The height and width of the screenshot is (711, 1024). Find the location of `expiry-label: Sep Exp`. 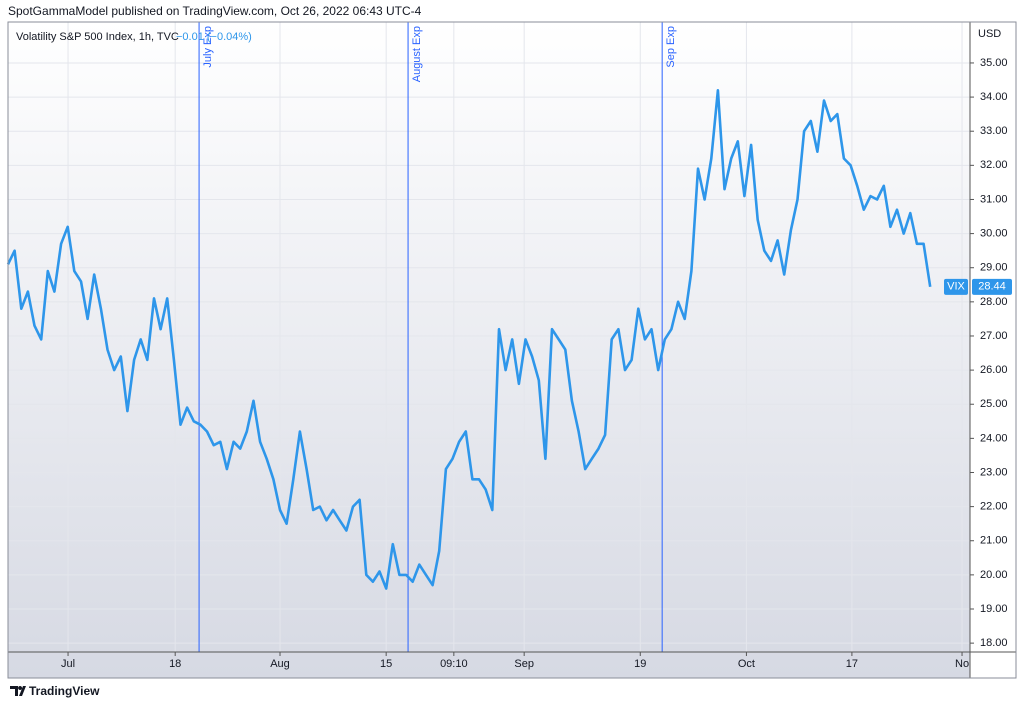

expiry-label: Sep Exp is located at coordinates (671, 47).